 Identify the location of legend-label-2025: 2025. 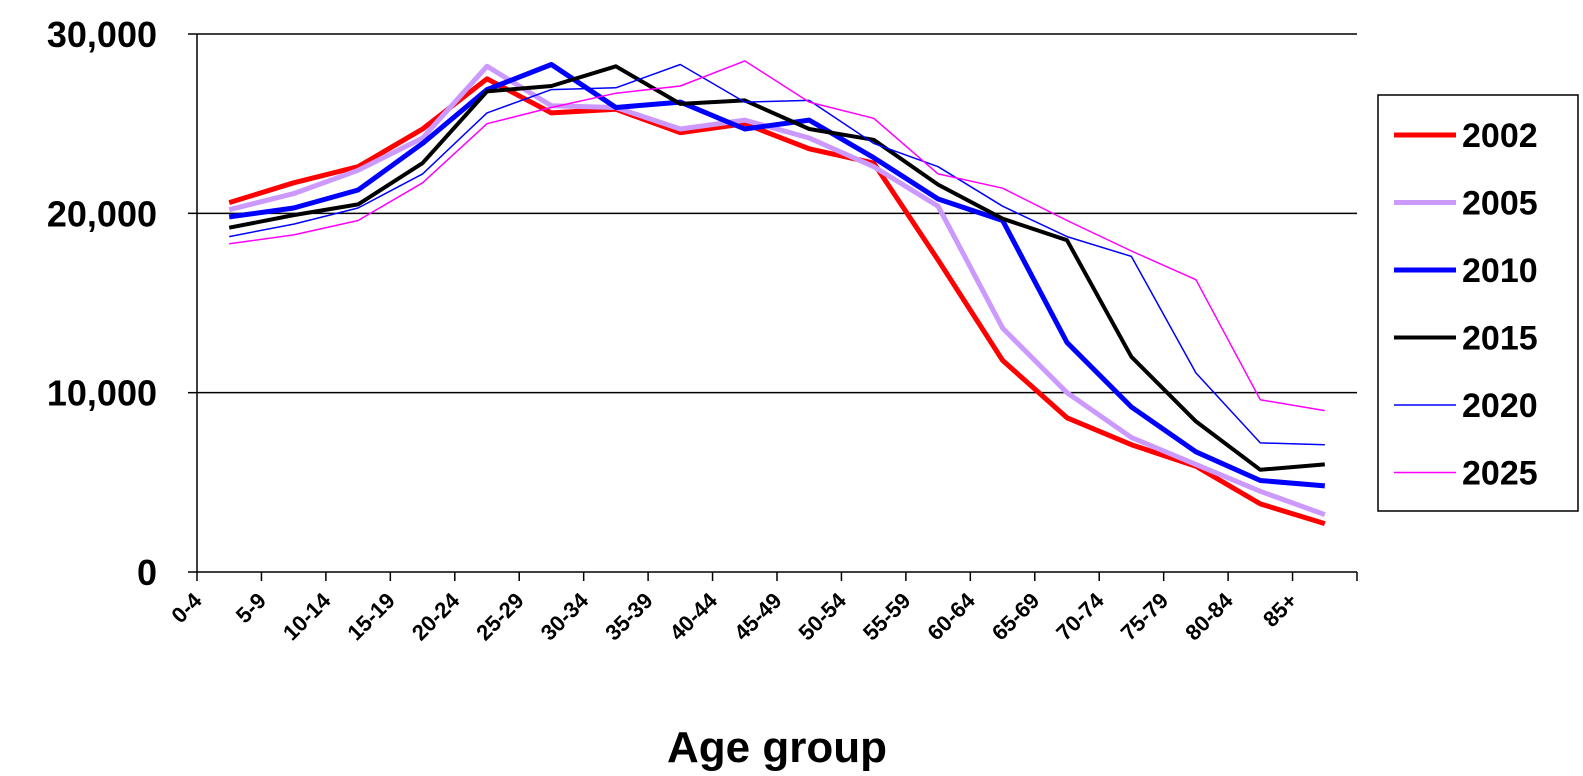
(1500, 474).